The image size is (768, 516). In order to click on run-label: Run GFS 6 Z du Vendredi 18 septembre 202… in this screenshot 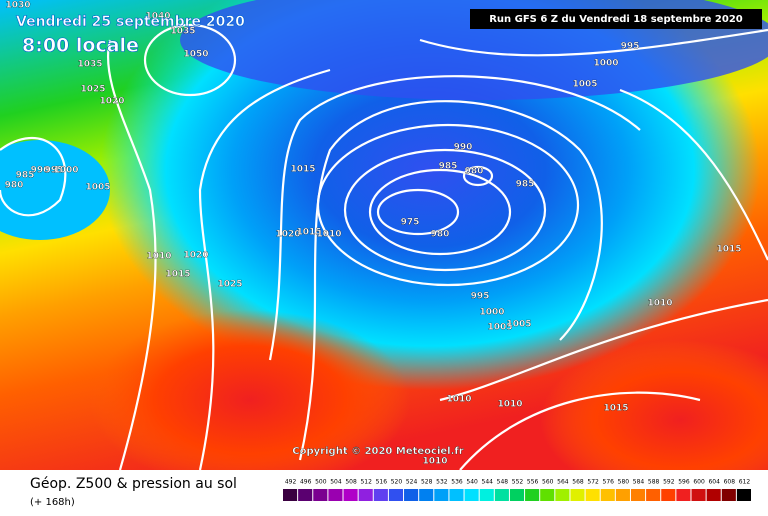, I will do `click(616, 19)`.